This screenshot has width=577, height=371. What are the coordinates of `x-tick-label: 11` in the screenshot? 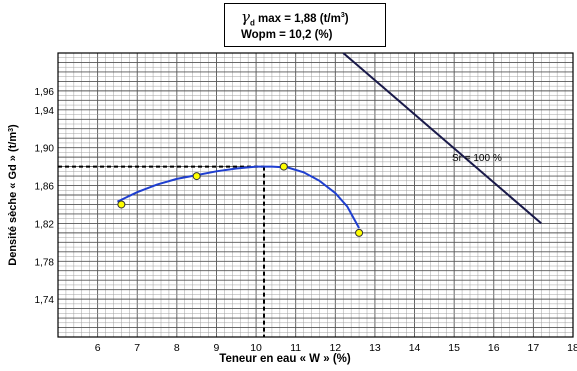 It's located at (295, 348).